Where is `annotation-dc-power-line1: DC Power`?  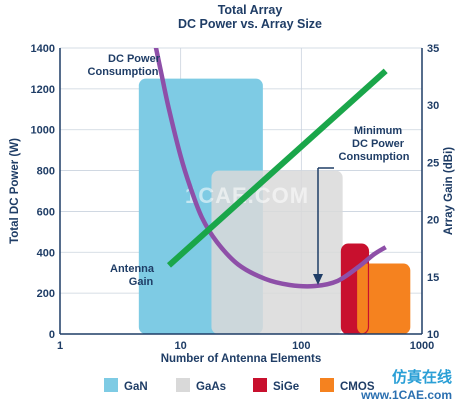 annotation-dc-power-line1: DC Power is located at coordinates (134, 59).